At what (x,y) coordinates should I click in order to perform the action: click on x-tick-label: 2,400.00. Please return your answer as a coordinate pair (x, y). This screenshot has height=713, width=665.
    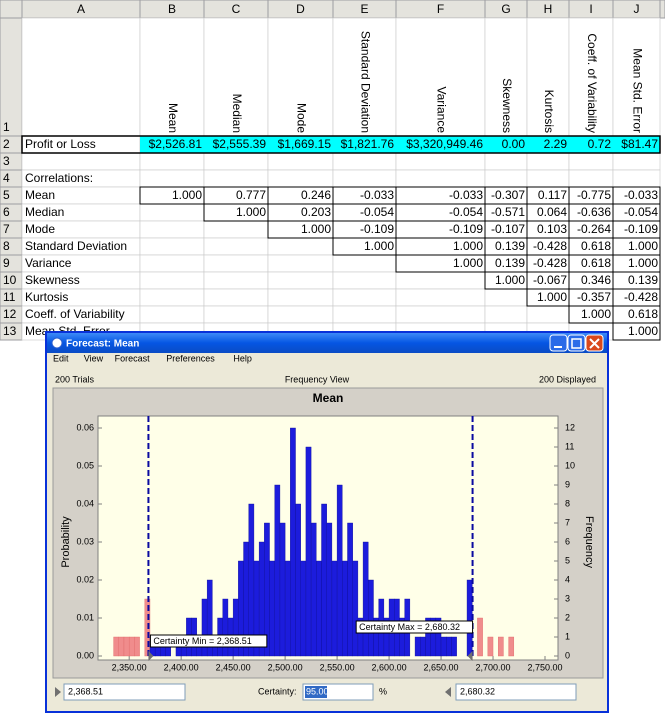
    Looking at the image, I should click on (181, 667).